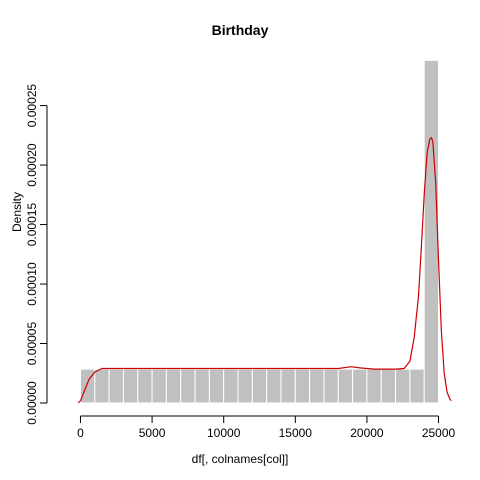 This screenshot has height=480, width=480. What do you see at coordinates (32, 403) in the screenshot?
I see `y-tick-label: 0.00000` at bounding box center [32, 403].